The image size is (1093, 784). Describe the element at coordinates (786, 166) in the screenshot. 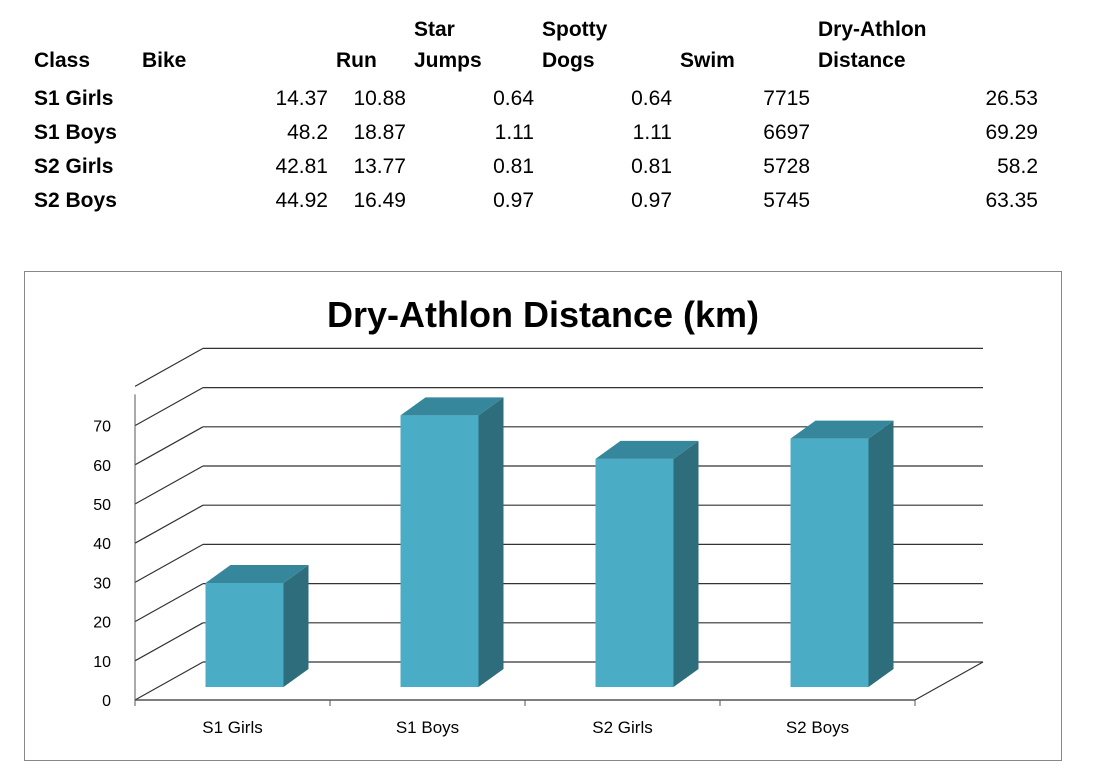

I see `cell-swim: 5728` at that location.